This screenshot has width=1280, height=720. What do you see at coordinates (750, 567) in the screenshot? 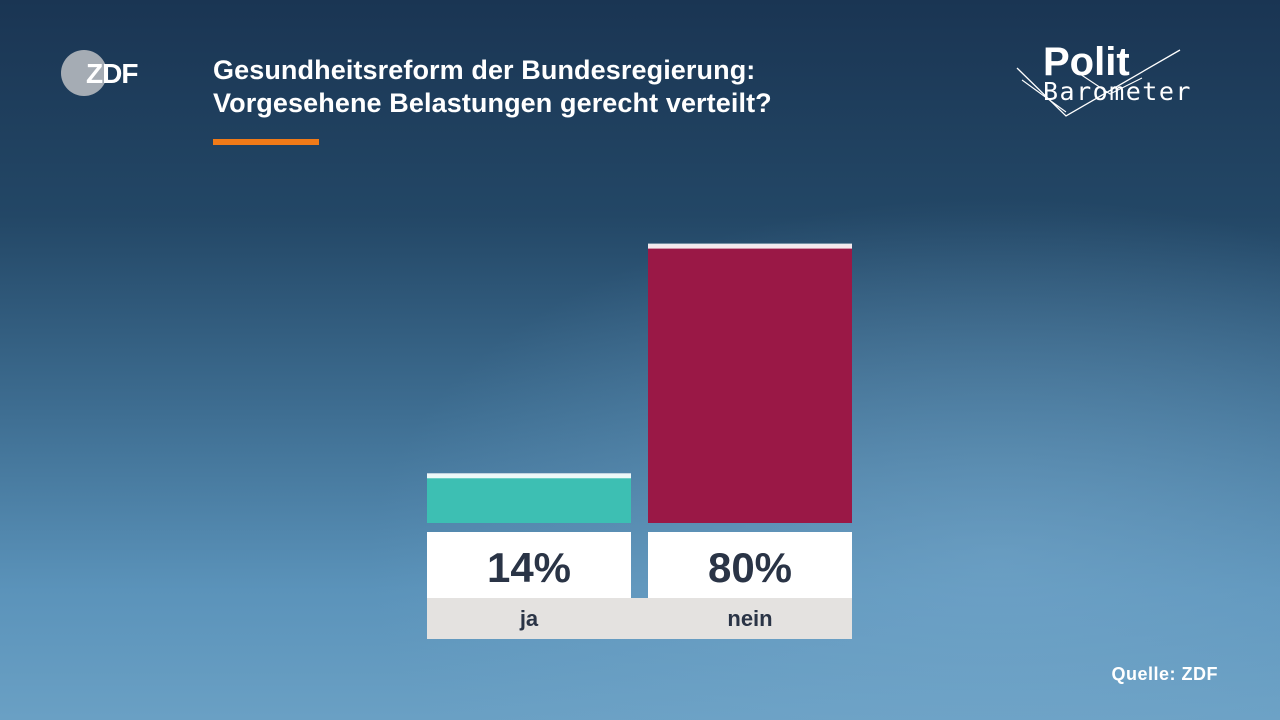
I see `value-label: 80%` at bounding box center [750, 567].